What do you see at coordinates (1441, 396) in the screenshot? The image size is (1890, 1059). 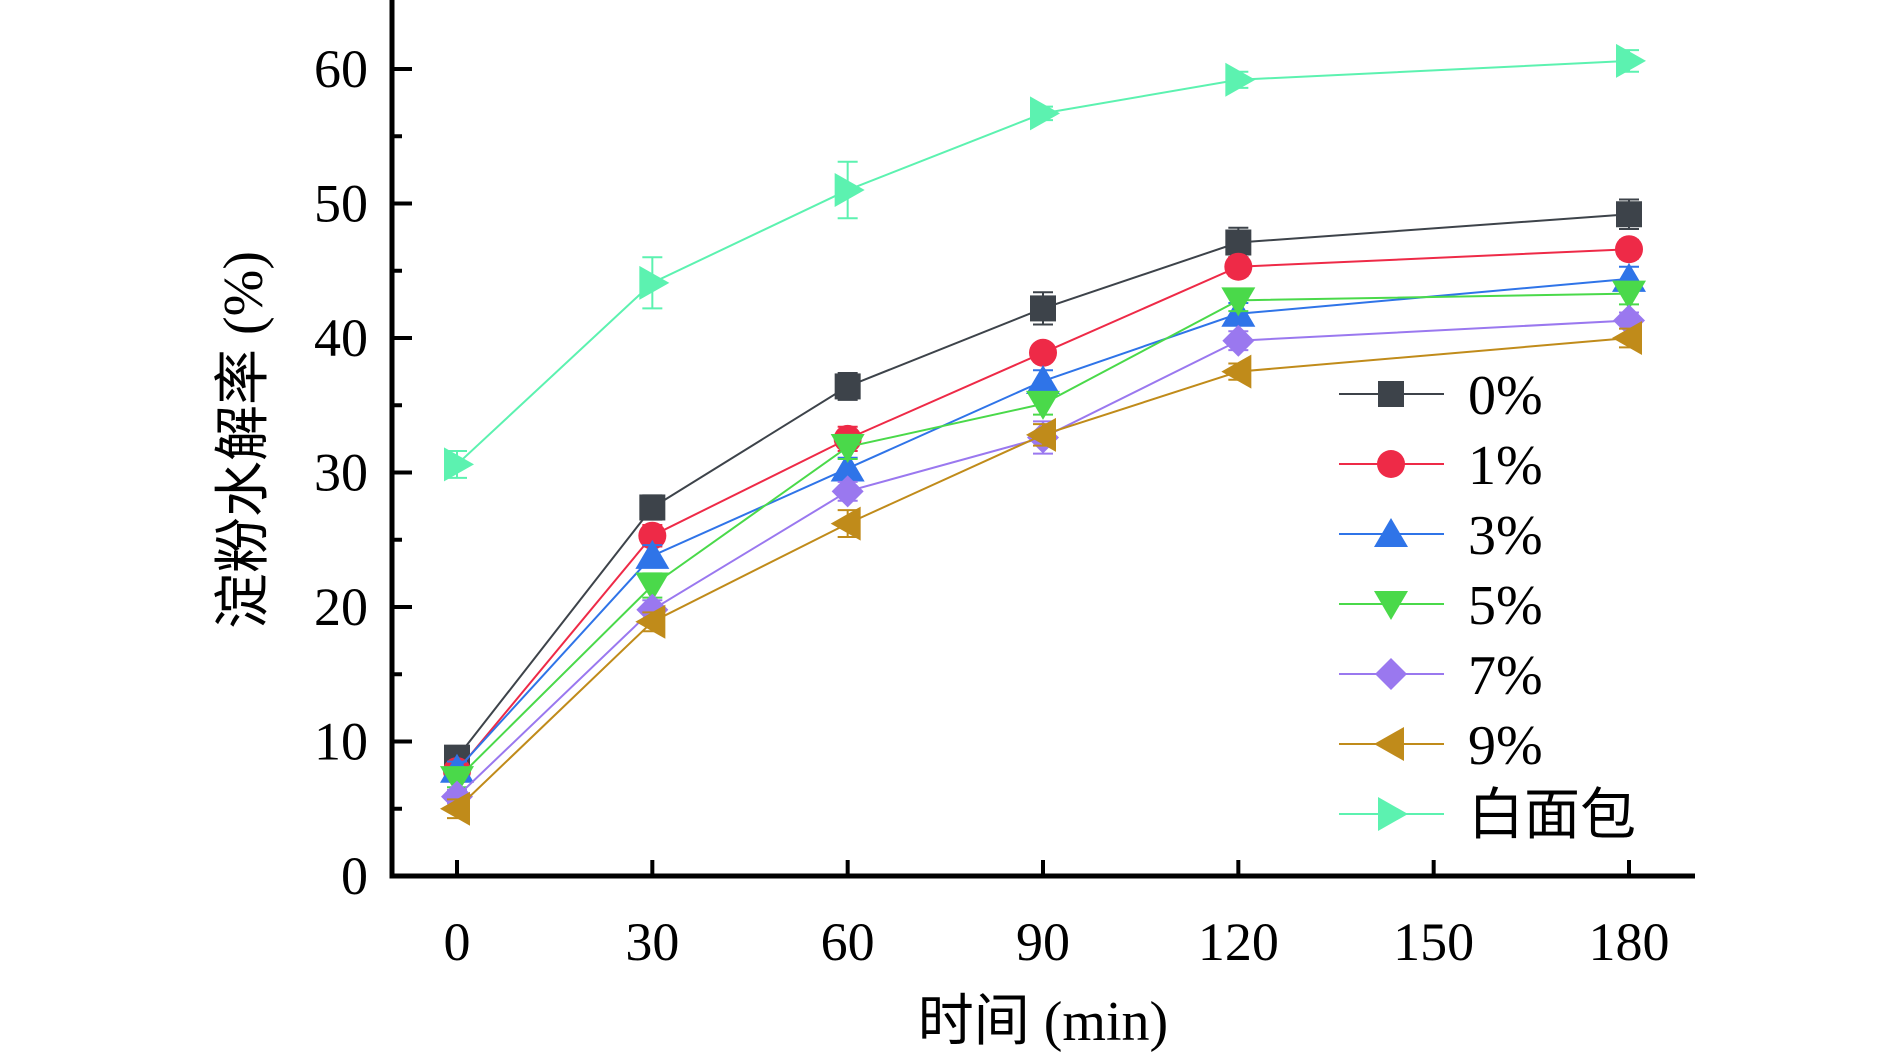 I see `legend-item: 0%` at bounding box center [1441, 396].